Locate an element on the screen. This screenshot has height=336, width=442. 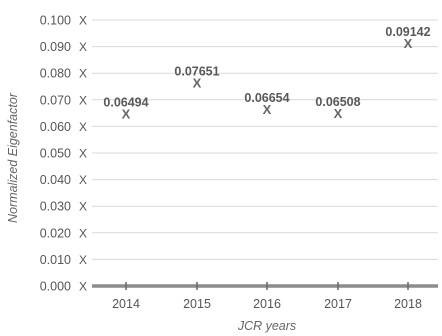
x-tick-label: 2018 is located at coordinates (408, 304).